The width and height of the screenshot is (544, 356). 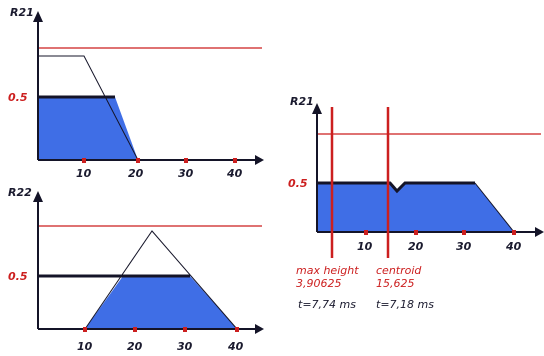 I want to click on aggregate-slope-line, so click(x=494, y=207).